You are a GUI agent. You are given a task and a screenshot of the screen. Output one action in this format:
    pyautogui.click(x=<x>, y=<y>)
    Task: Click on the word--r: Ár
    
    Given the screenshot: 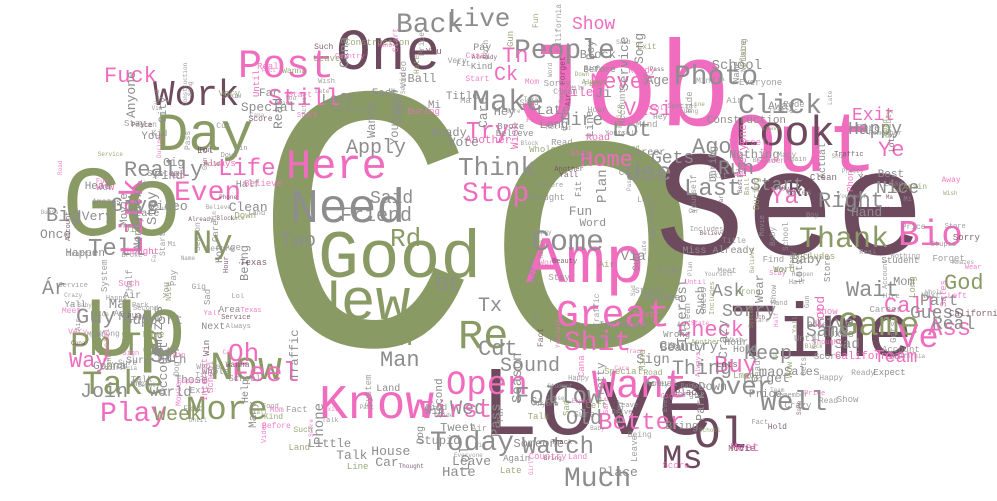 What is the action you would take?
    pyautogui.click(x=54, y=289)
    